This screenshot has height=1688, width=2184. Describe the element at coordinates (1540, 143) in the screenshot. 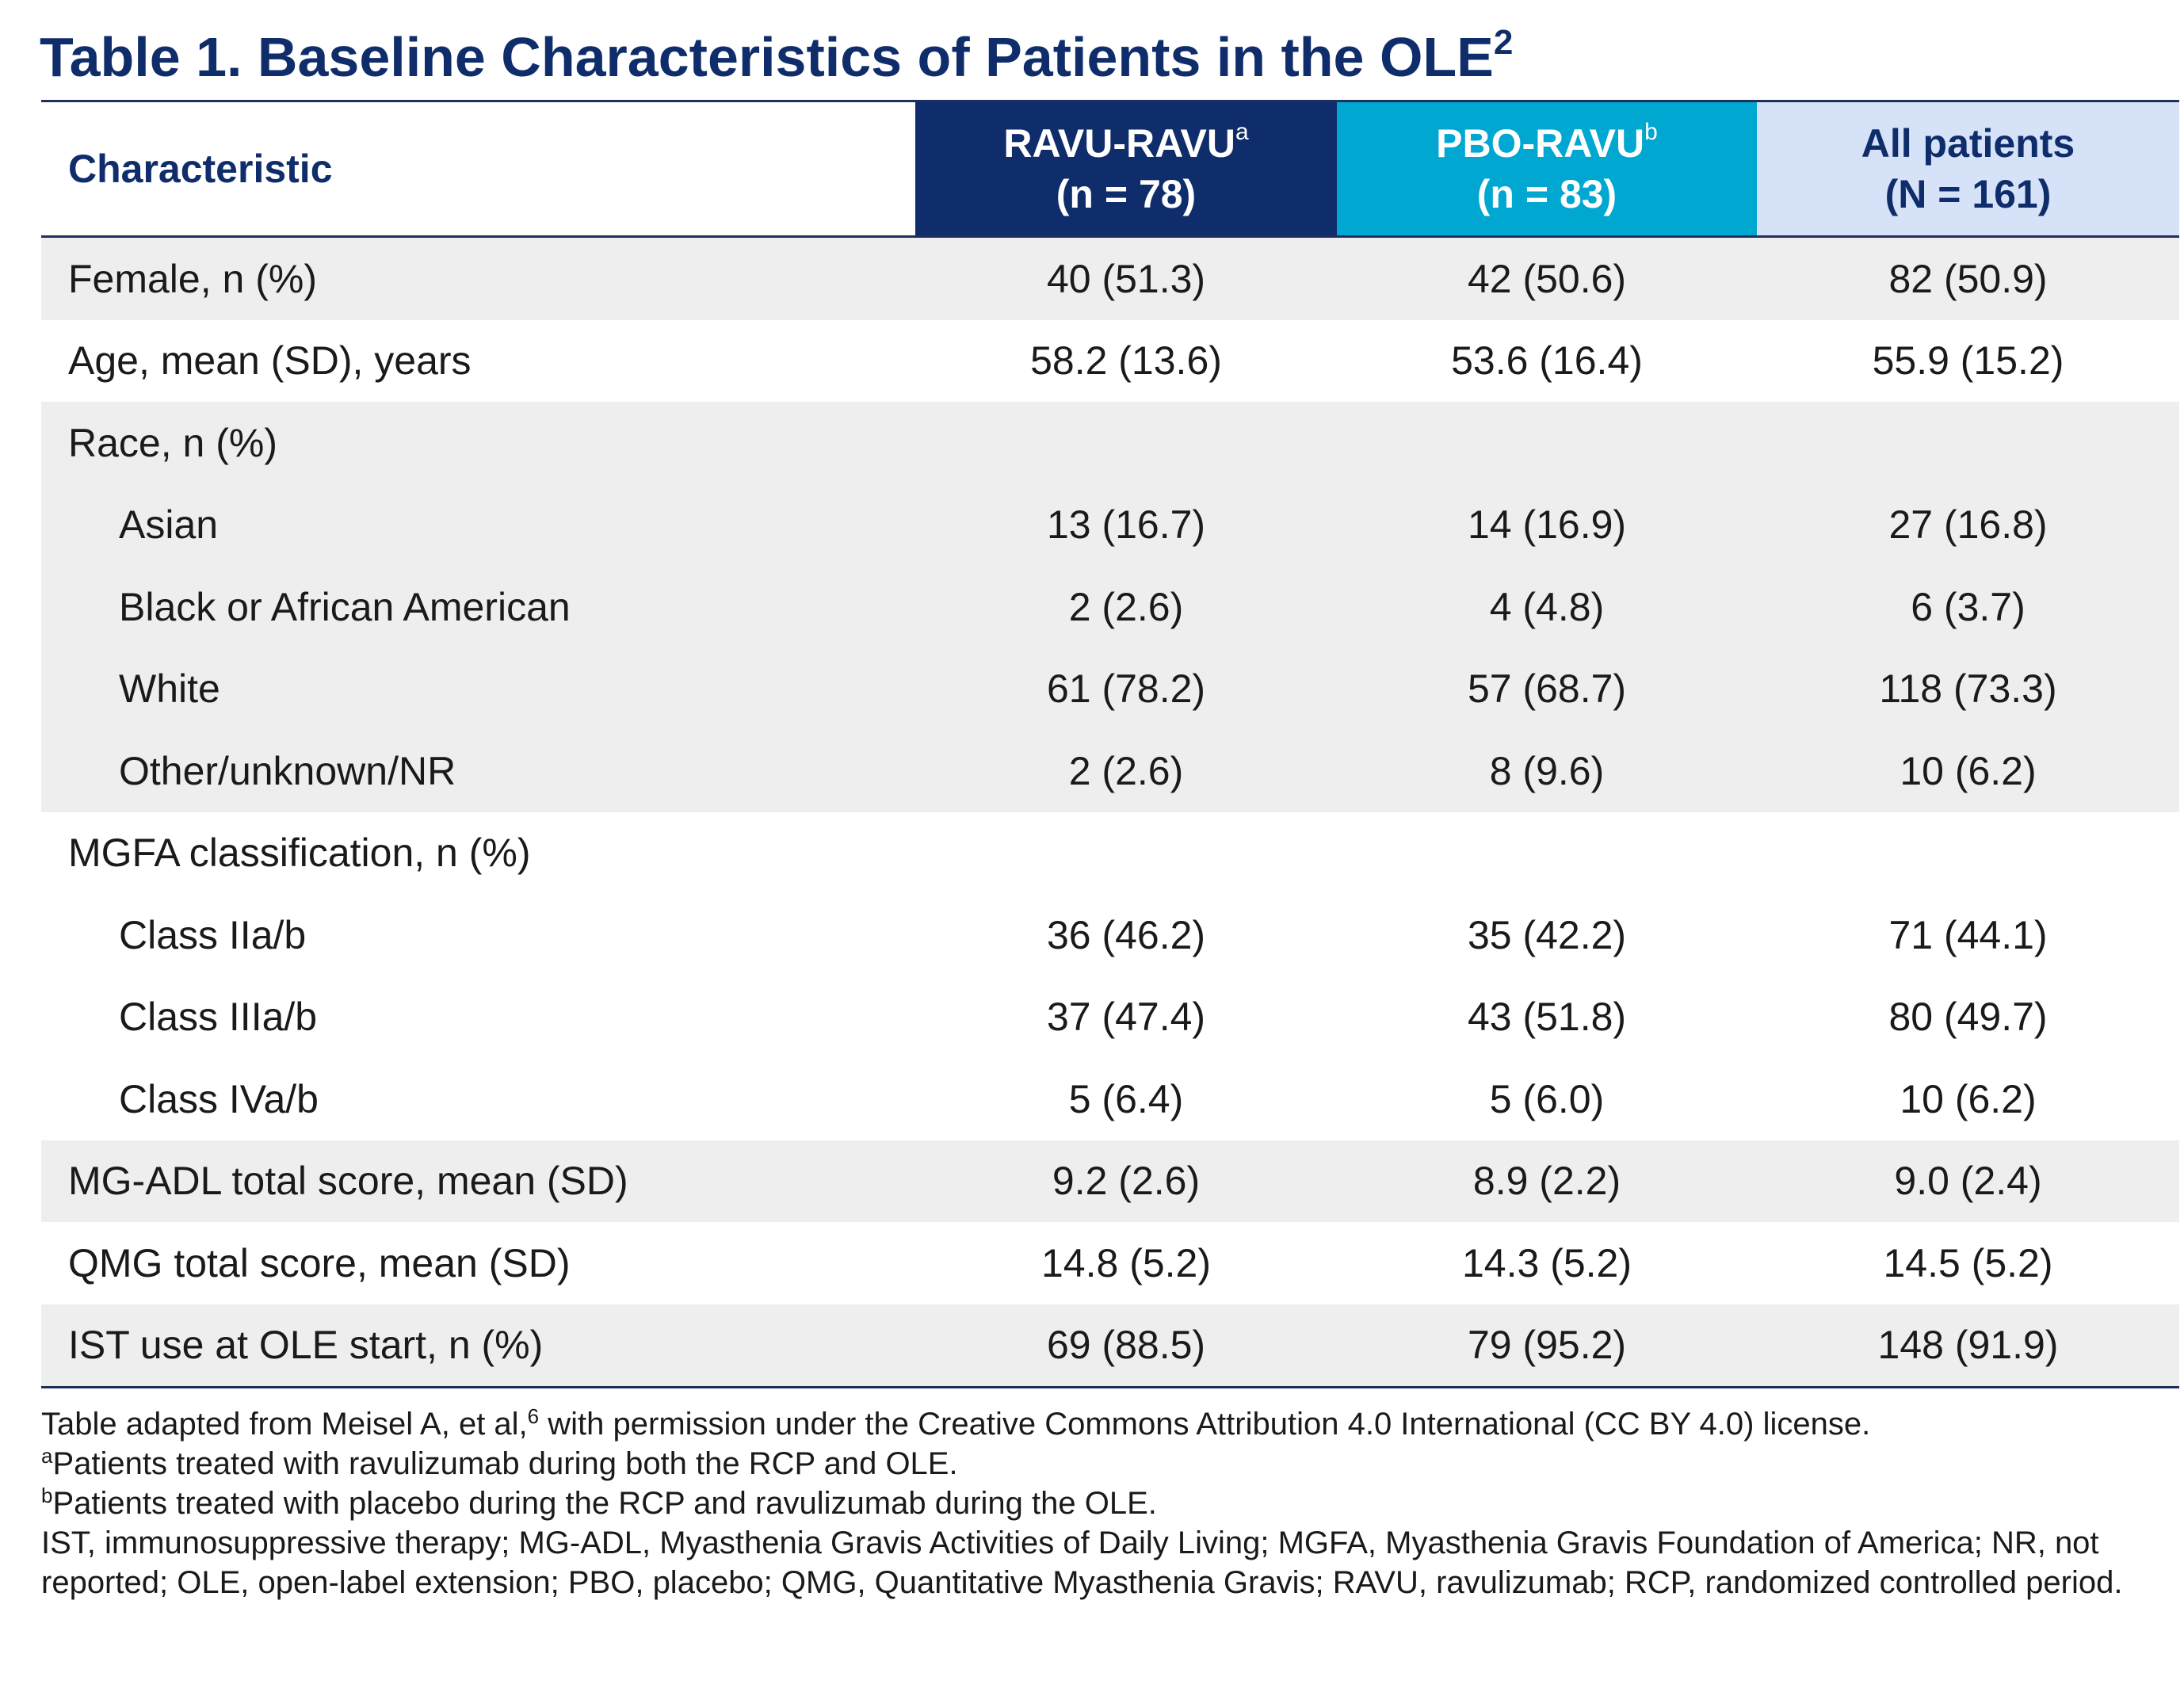

I see `header-pbo-ravu-label: PBO-RAVU` at that location.